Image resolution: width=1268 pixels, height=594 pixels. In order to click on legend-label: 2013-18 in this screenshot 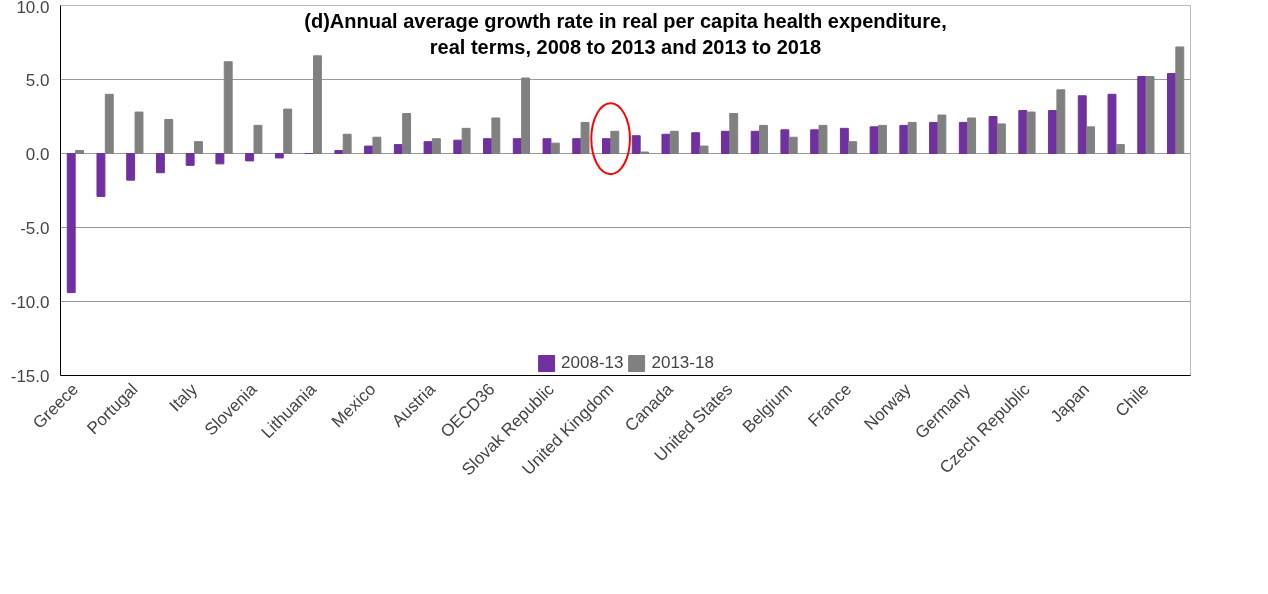, I will do `click(682, 363)`.